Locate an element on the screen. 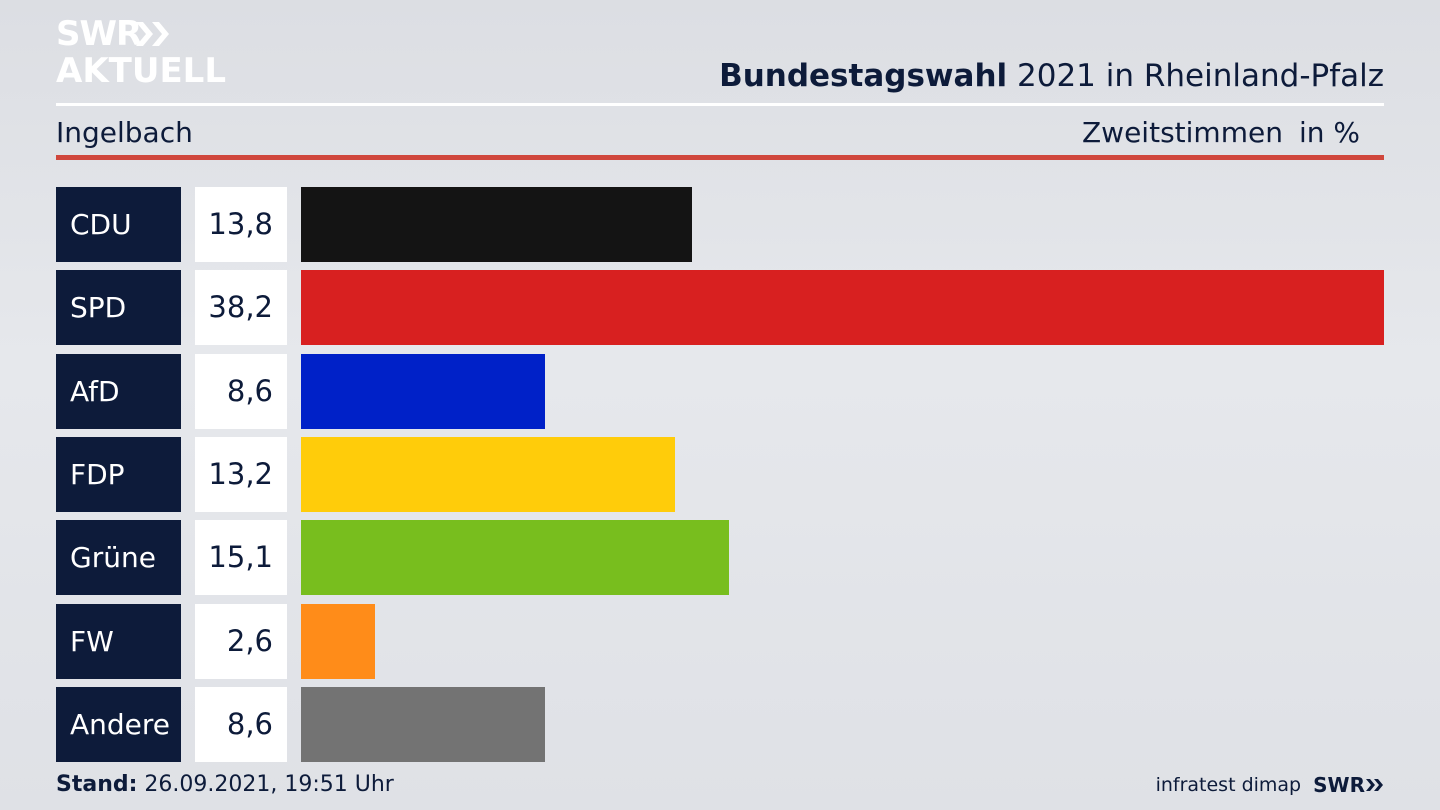 This screenshot has height=810, width=1440. swr-aktuell-logo: SWR AKTUELL is located at coordinates (146, 54).